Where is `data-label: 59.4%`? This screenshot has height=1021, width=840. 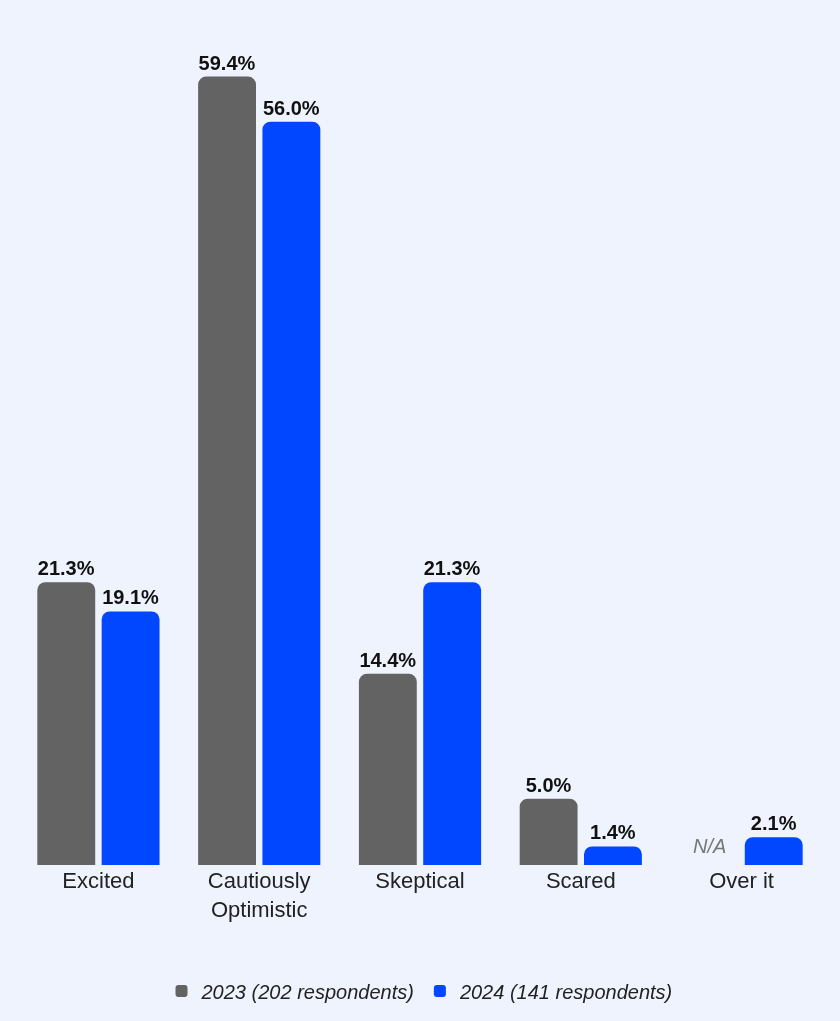 data-label: 59.4% is located at coordinates (227, 62).